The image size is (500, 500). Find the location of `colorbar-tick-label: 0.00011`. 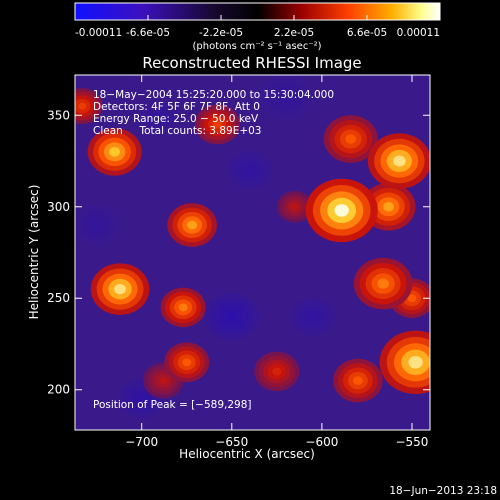

colorbar-tick-label: 0.00011 is located at coordinates (418, 33).